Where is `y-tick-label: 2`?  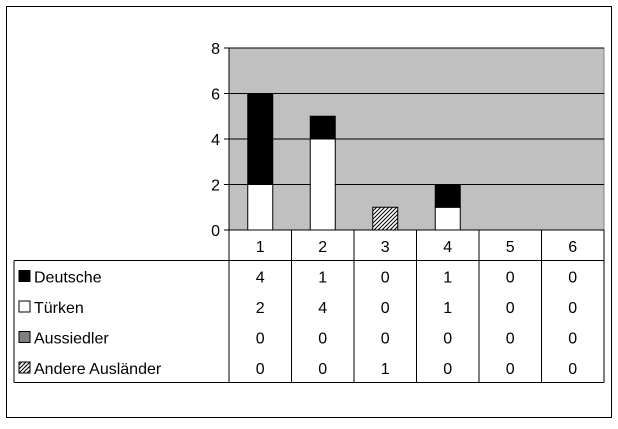
y-tick-label: 2 is located at coordinates (215, 186).